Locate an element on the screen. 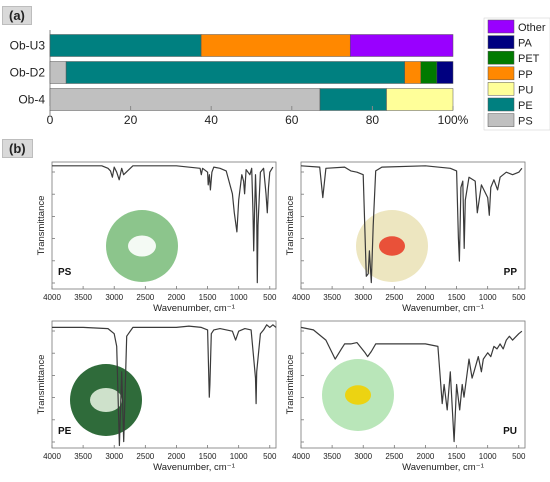 The height and width of the screenshot is (482, 550). spectrum-frame-ps is located at coordinates (164, 225).